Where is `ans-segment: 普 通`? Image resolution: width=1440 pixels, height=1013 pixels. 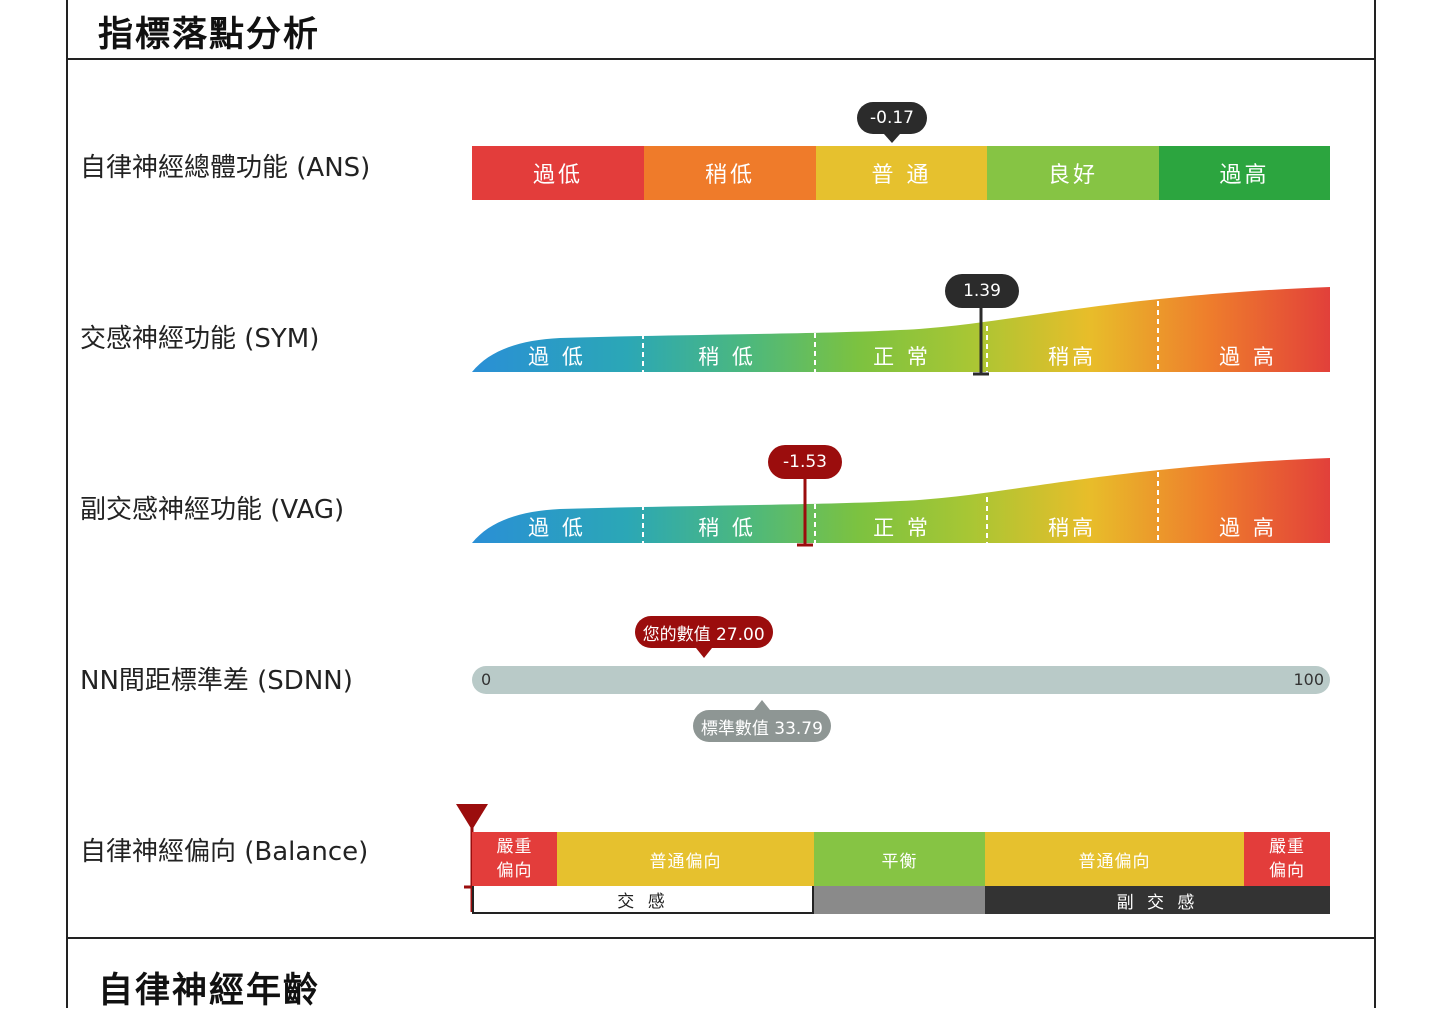
ans-segment: 普 通 is located at coordinates (901, 173).